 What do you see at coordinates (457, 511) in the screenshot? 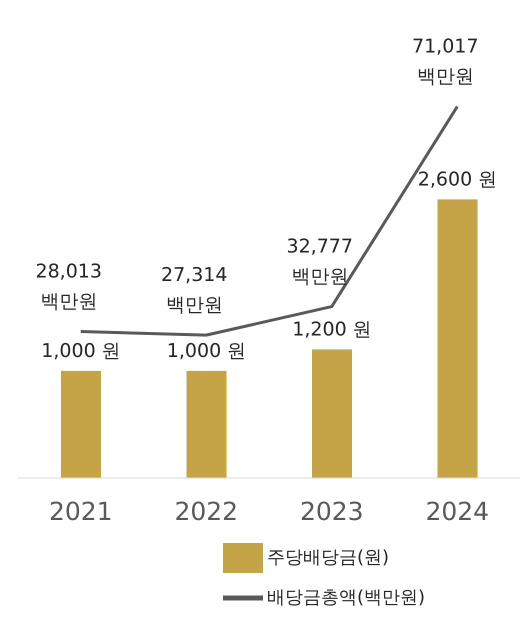
I see `x-tick-label: 2024` at bounding box center [457, 511].